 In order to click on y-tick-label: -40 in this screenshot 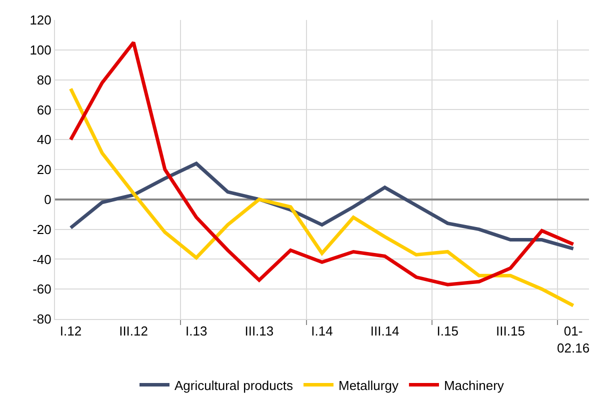, I will do `click(42, 259)`.